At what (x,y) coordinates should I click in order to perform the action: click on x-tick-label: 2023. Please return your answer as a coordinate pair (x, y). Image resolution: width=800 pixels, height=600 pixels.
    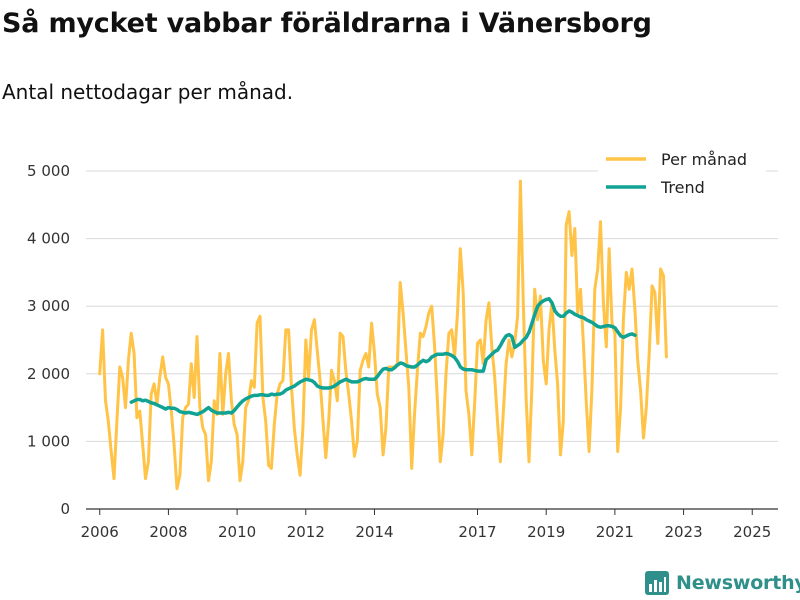
    Looking at the image, I should click on (683, 532).